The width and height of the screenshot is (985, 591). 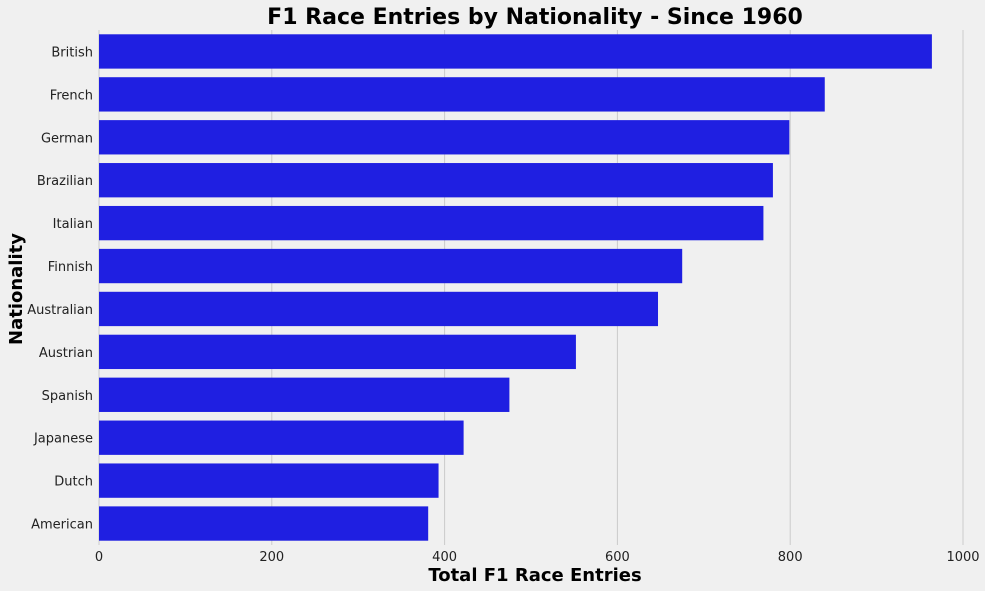 I want to click on y-tick-label-finnish: Finnish, so click(x=70, y=267).